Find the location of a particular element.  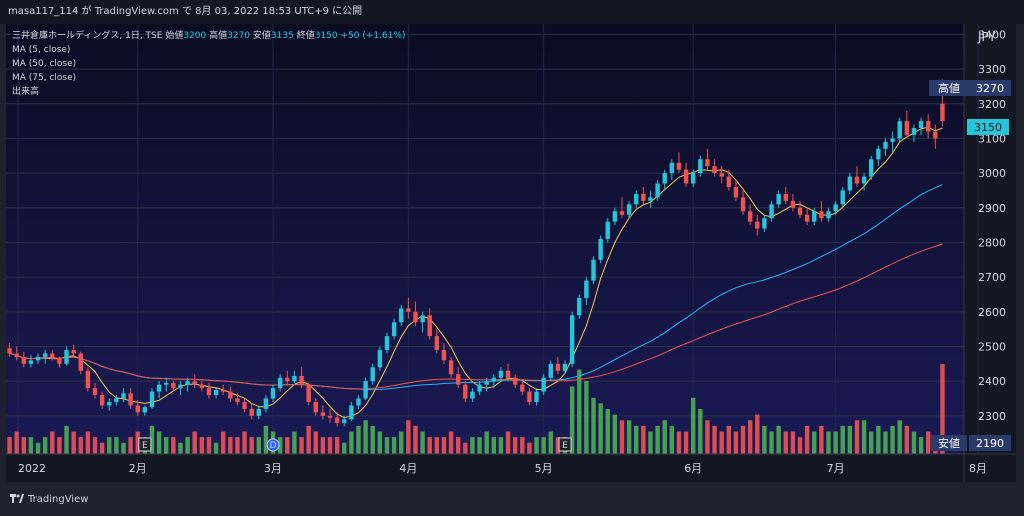

legend-ma75: MA (75, close) is located at coordinates (44, 78).